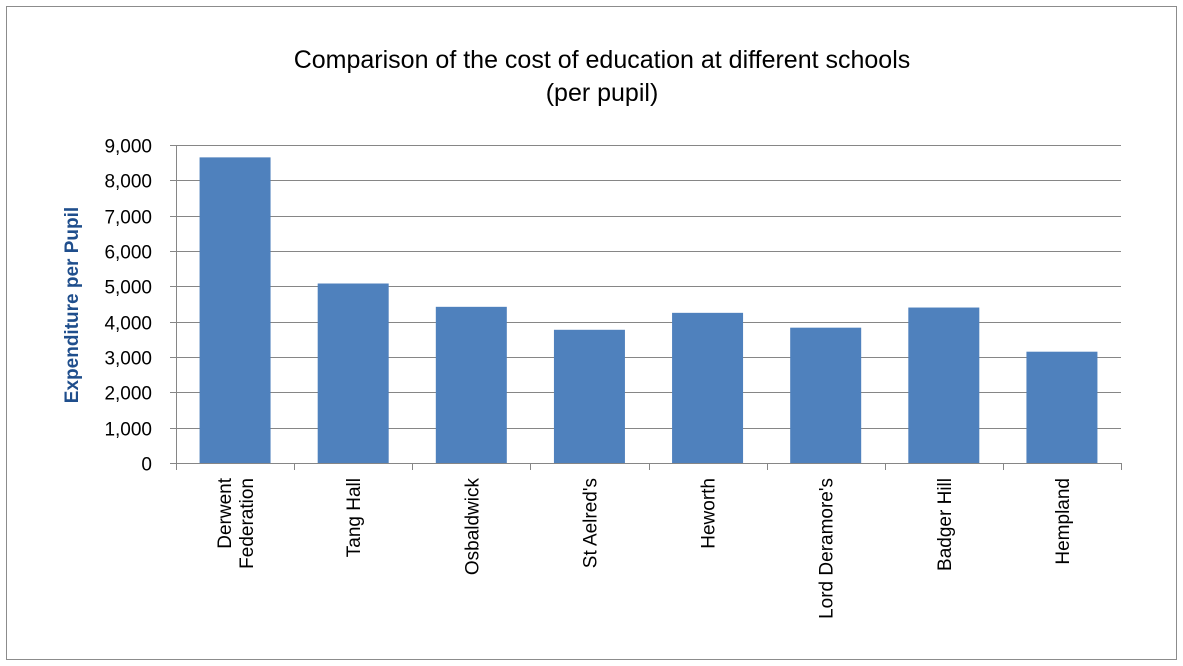 This screenshot has height=666, width=1183. What do you see at coordinates (128, 359) in the screenshot?
I see `y-tick-label: 3,000` at bounding box center [128, 359].